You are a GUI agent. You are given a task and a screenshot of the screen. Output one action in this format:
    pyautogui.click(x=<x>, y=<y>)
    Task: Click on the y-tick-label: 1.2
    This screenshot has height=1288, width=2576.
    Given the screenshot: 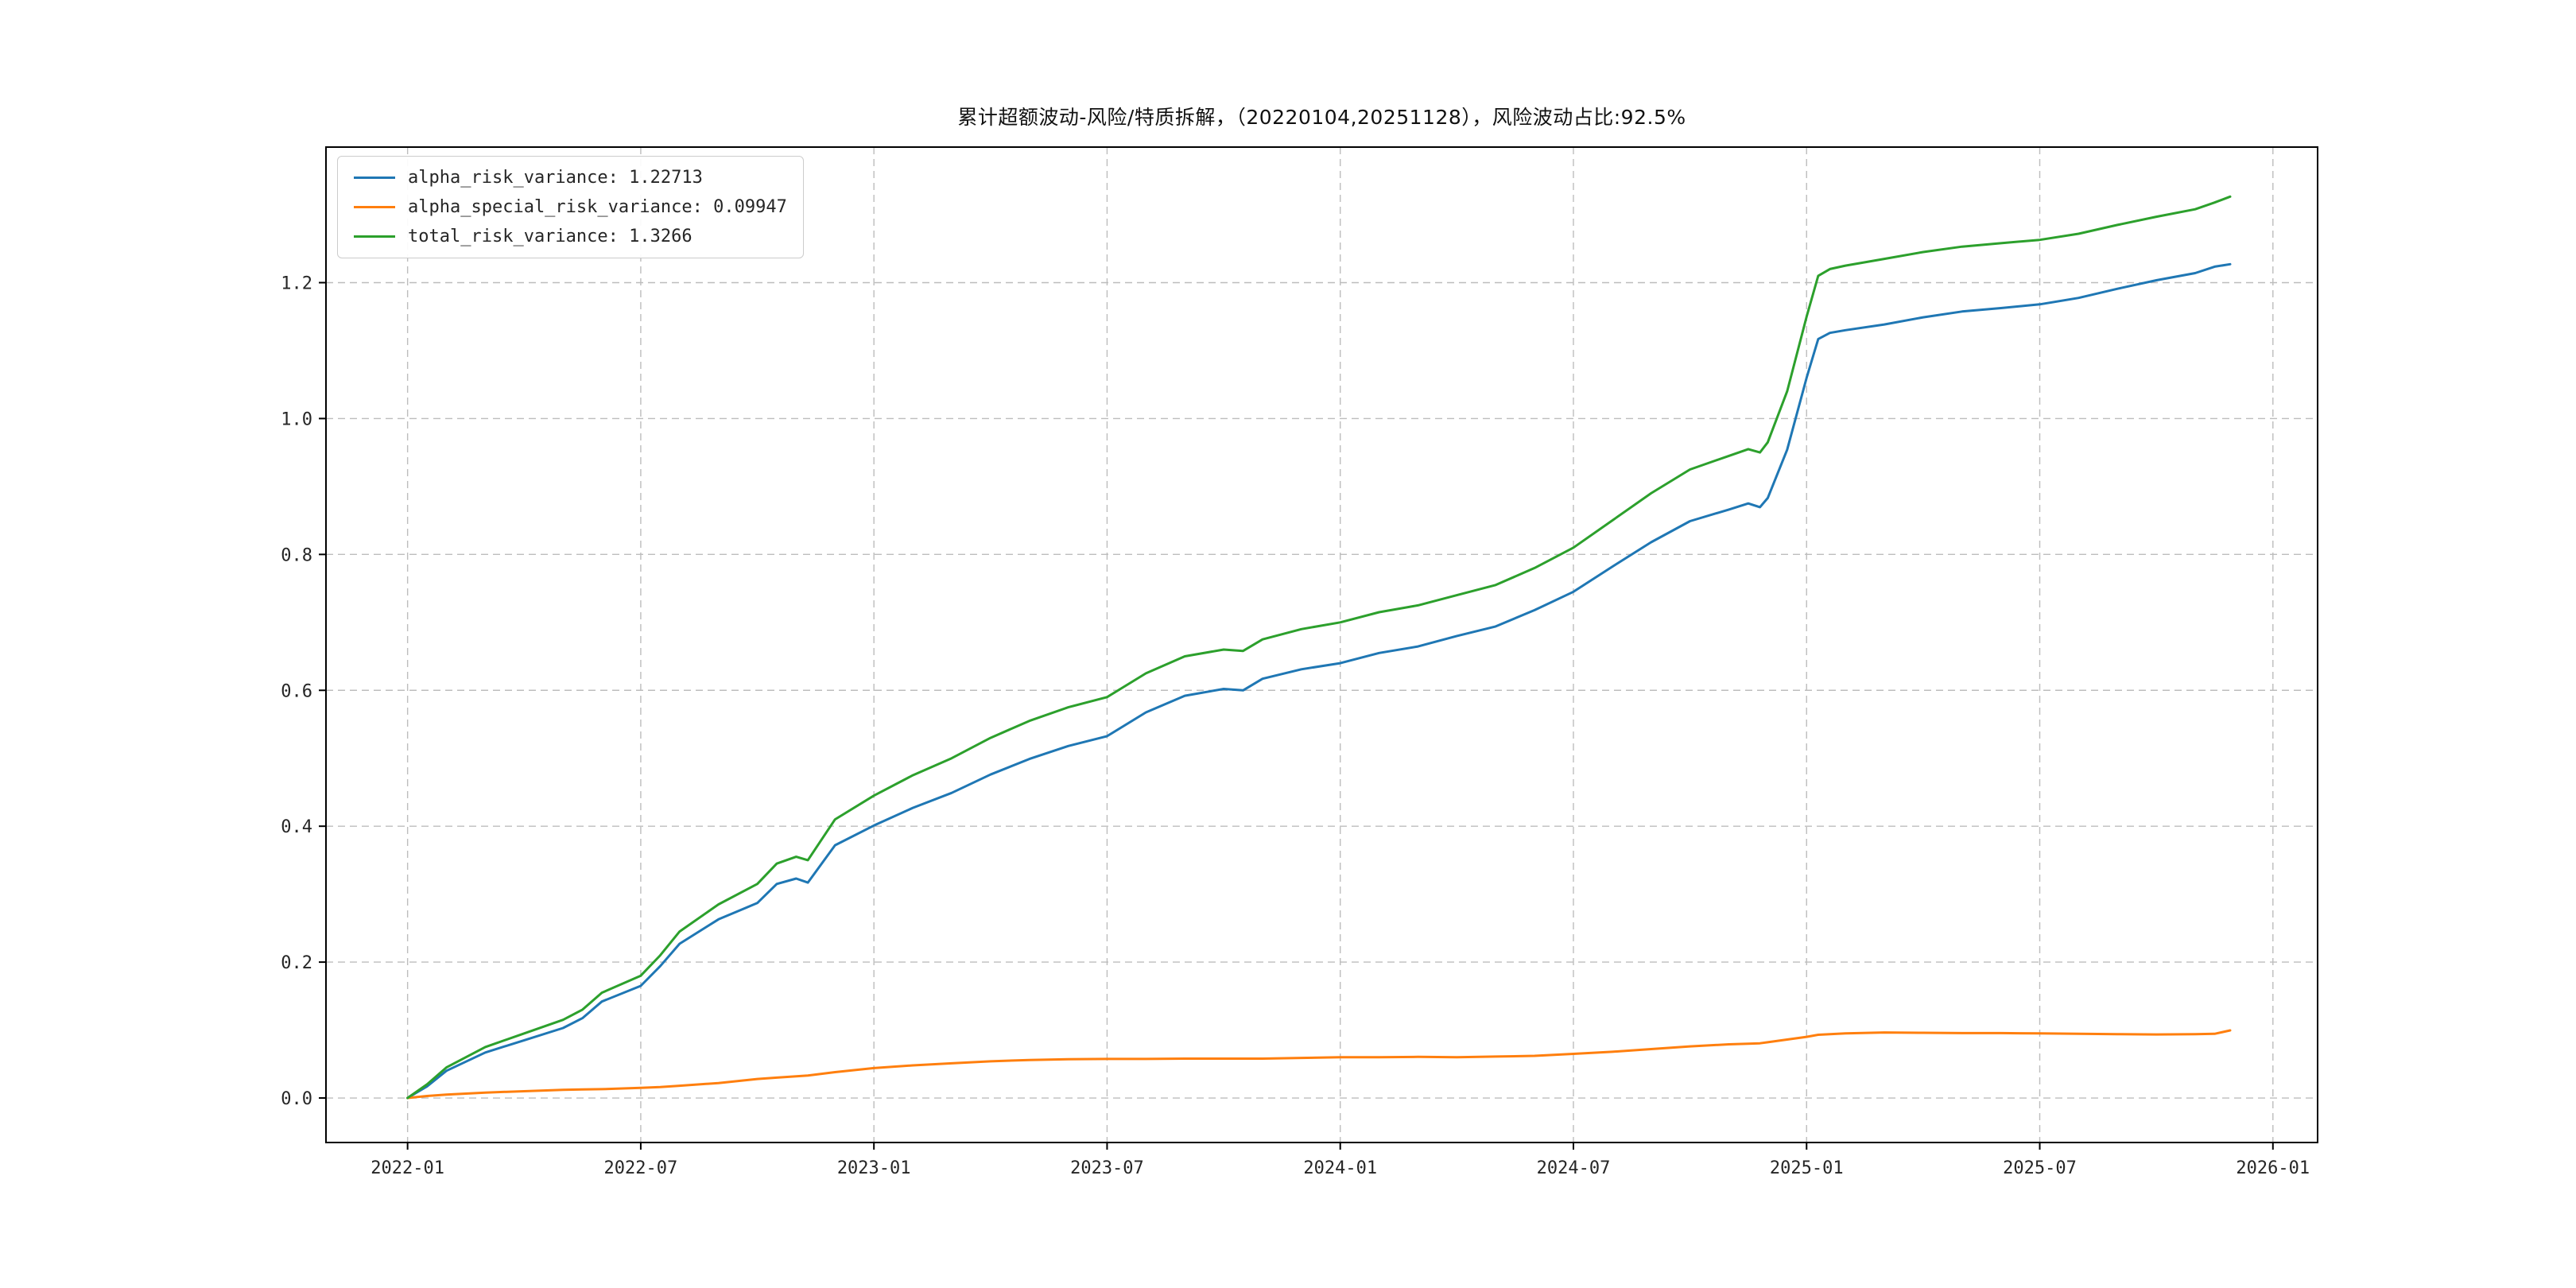 What is the action you would take?
    pyautogui.click(x=296, y=283)
    